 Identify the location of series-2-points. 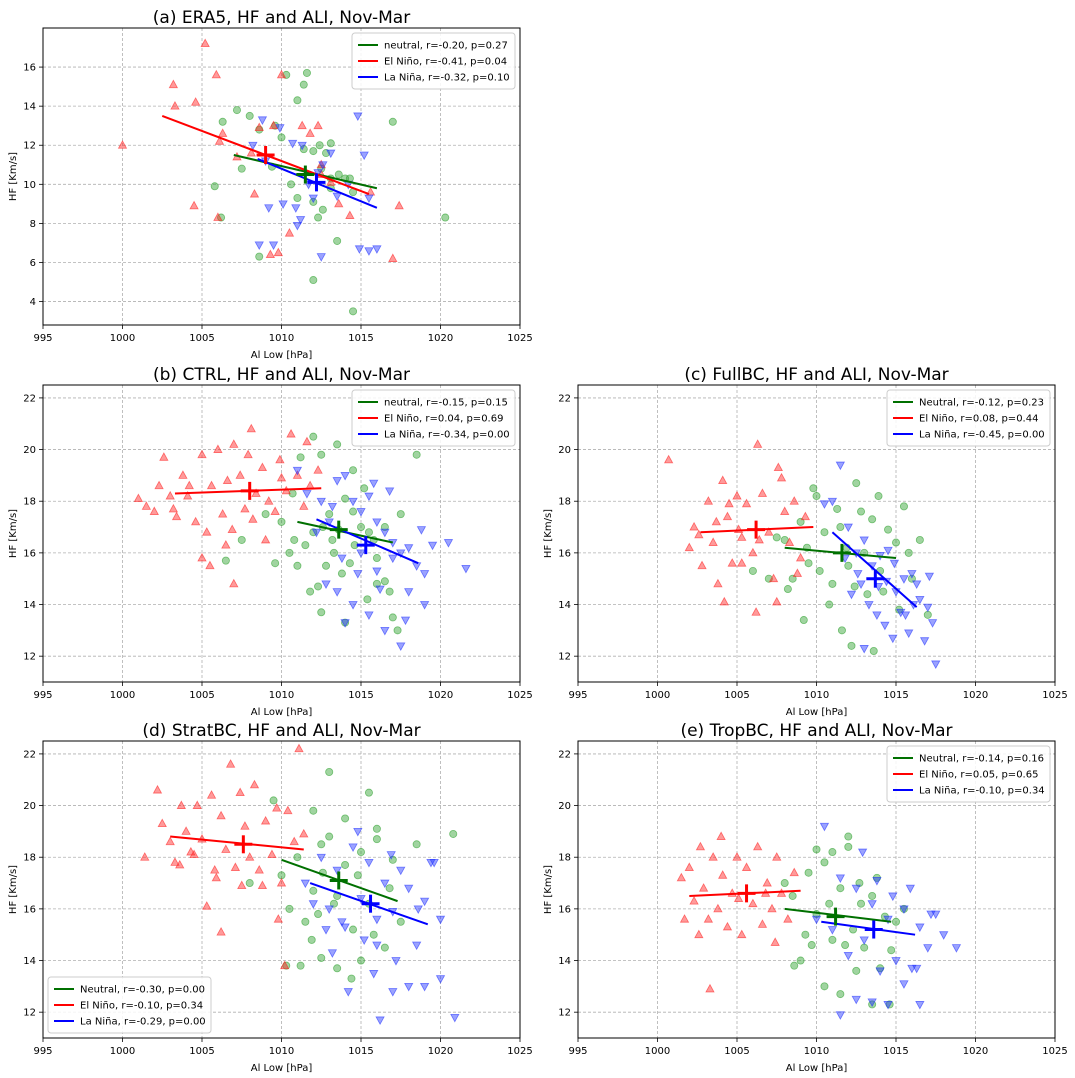
(381, 558).